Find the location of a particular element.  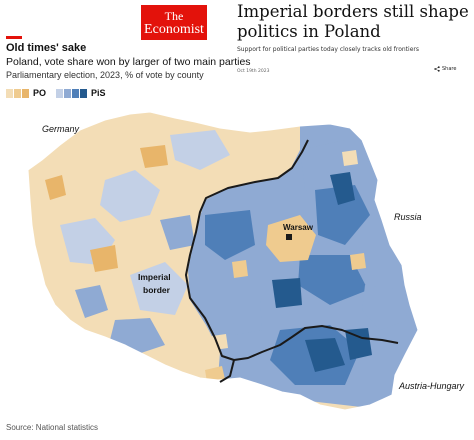

share-button: Share is located at coordinates (445, 69).